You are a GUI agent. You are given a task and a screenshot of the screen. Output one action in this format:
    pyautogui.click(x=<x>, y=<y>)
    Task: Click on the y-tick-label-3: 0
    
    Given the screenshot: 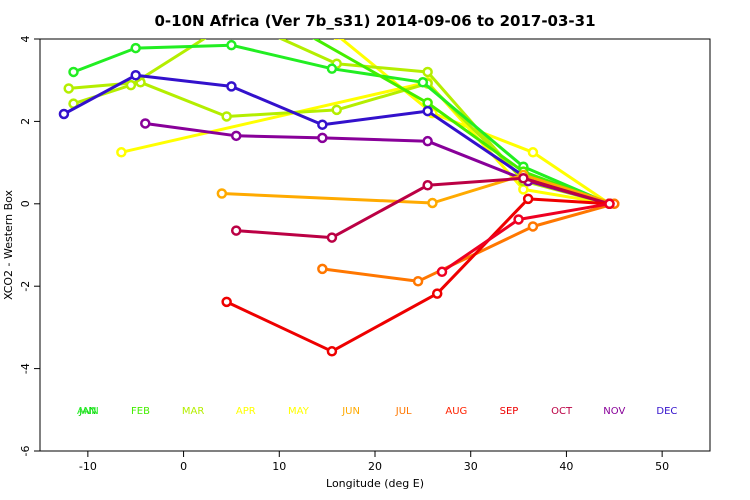 What is the action you would take?
    pyautogui.click(x=25, y=203)
    